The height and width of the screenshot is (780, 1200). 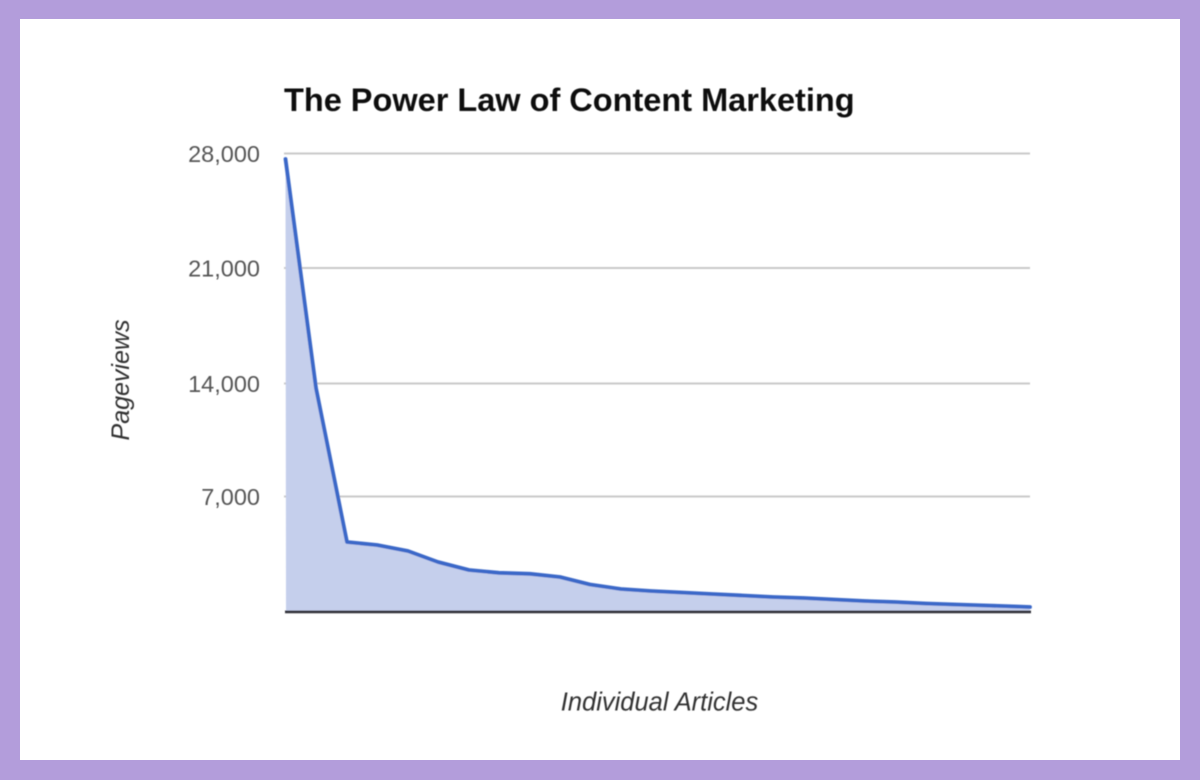 I want to click on svg-text: 14,000, so click(x=224, y=384).